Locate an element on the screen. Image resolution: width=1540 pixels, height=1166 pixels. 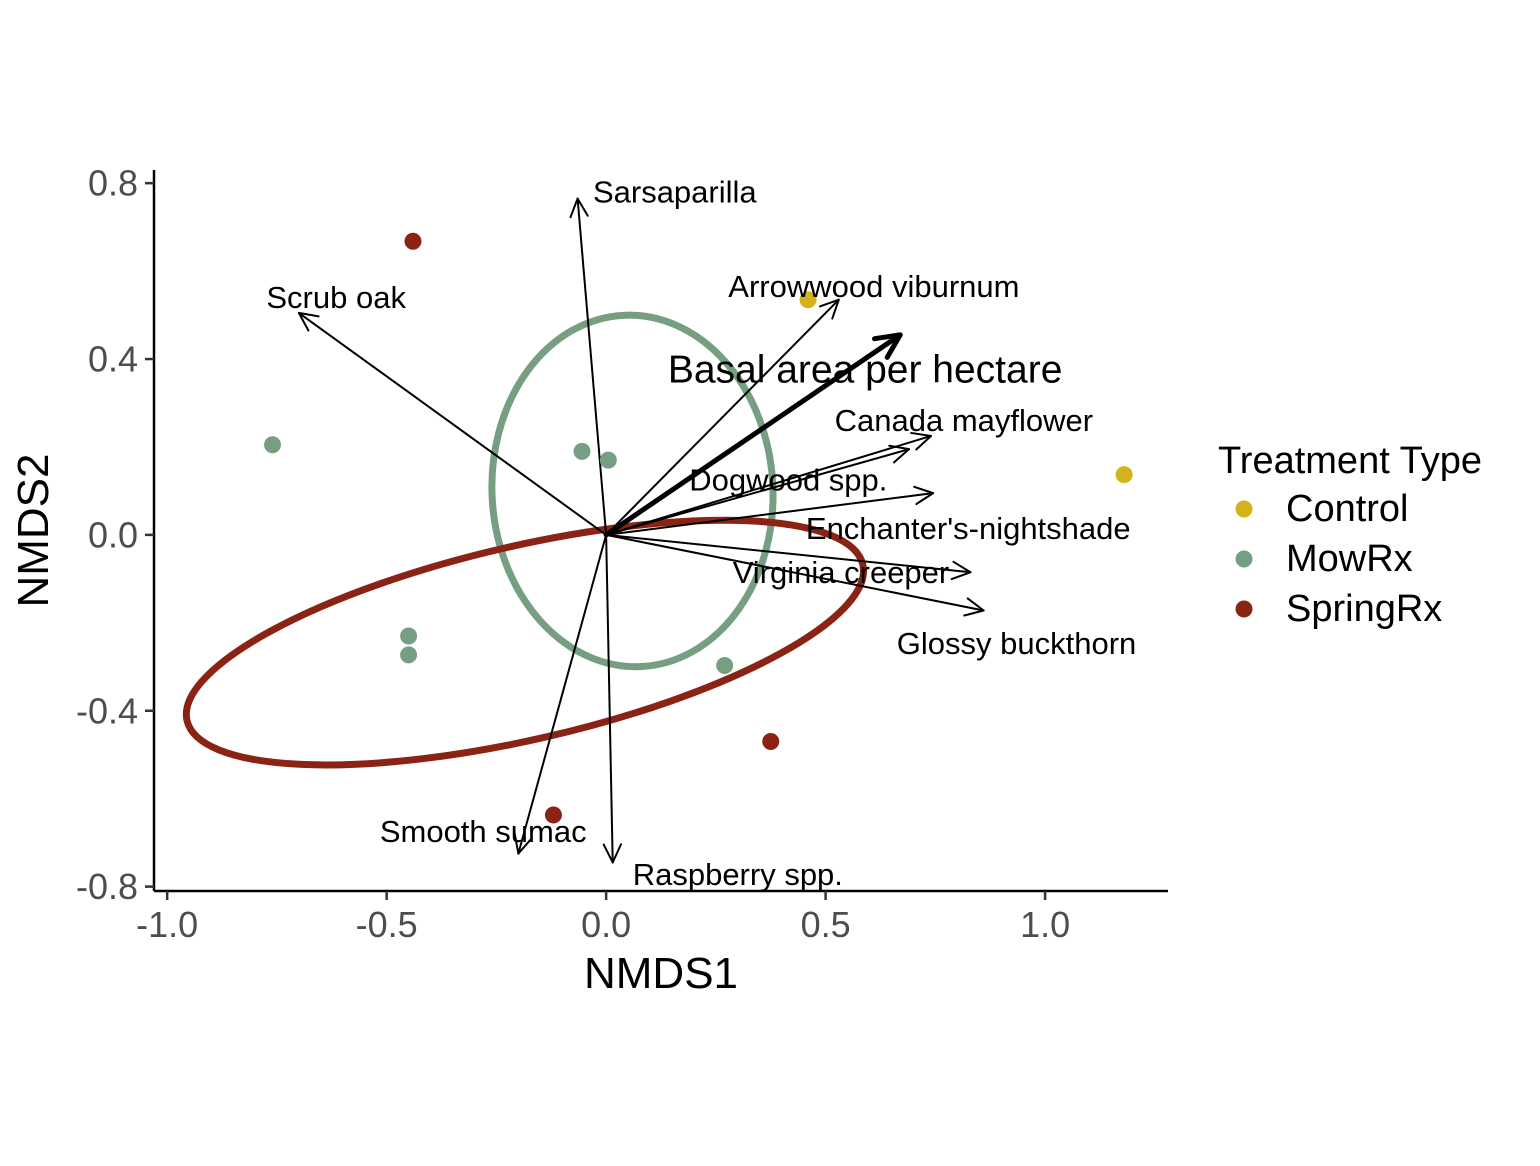
vector-label-enchanter-s-nightshade: Enchanter's-nightshade is located at coordinates (968, 528).